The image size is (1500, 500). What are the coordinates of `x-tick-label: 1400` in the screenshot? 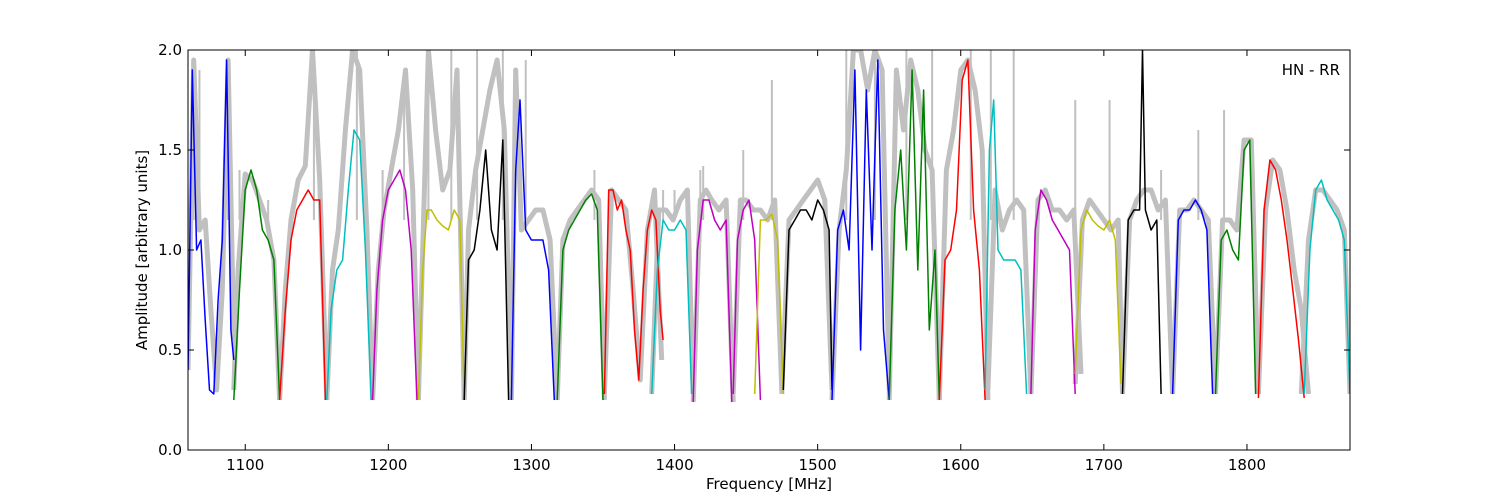 It's located at (674, 465).